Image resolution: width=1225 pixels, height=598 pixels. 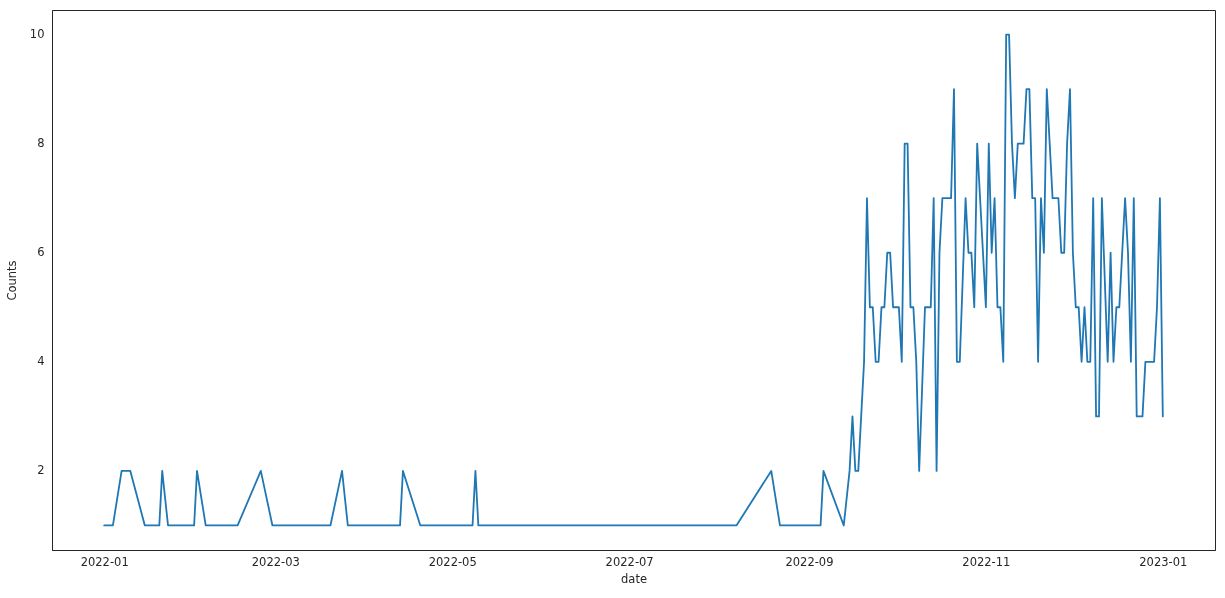 What do you see at coordinates (41, 252) in the screenshot?
I see `y-tick-label: 6` at bounding box center [41, 252].